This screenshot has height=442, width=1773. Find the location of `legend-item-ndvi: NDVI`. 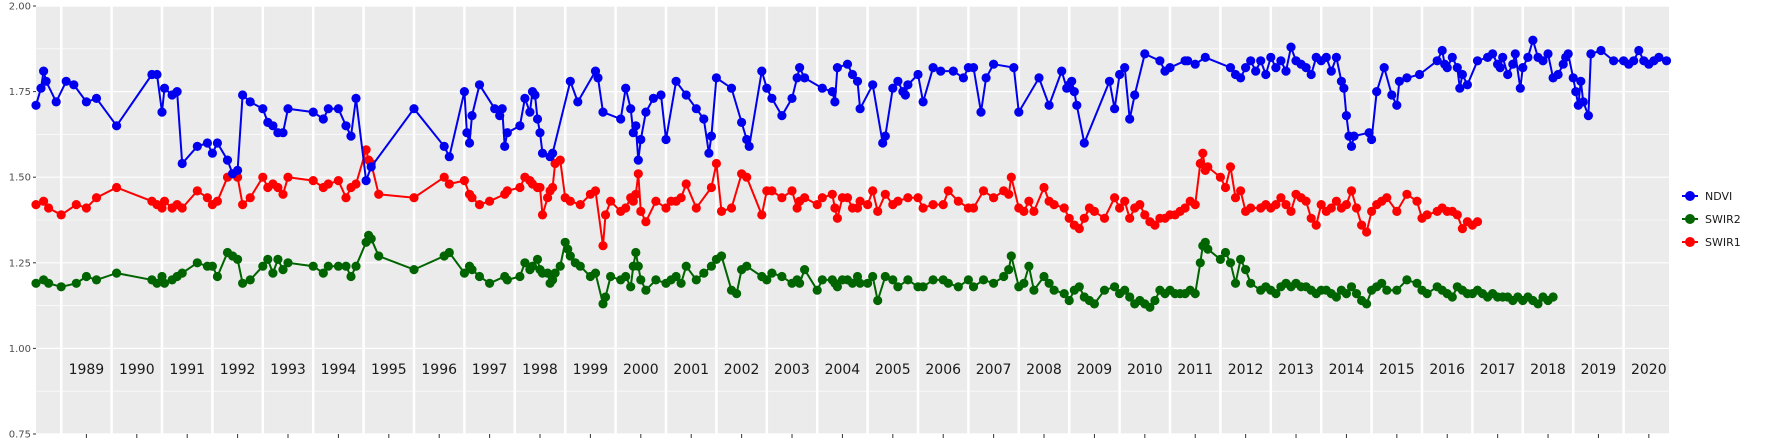

legend-item-ndvi: NDVI is located at coordinates (1707, 196).